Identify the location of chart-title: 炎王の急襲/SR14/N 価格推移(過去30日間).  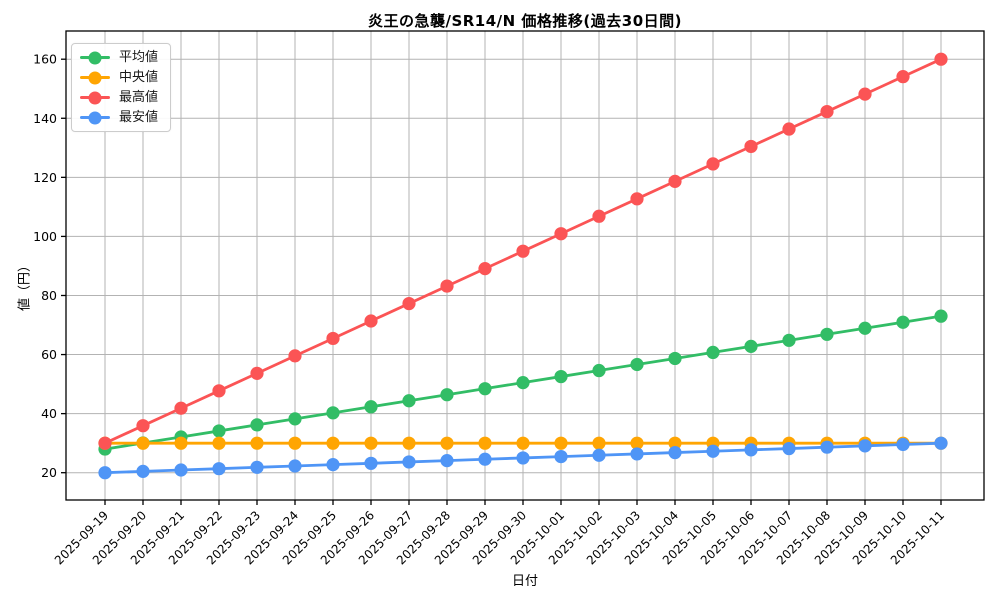
(525, 21).